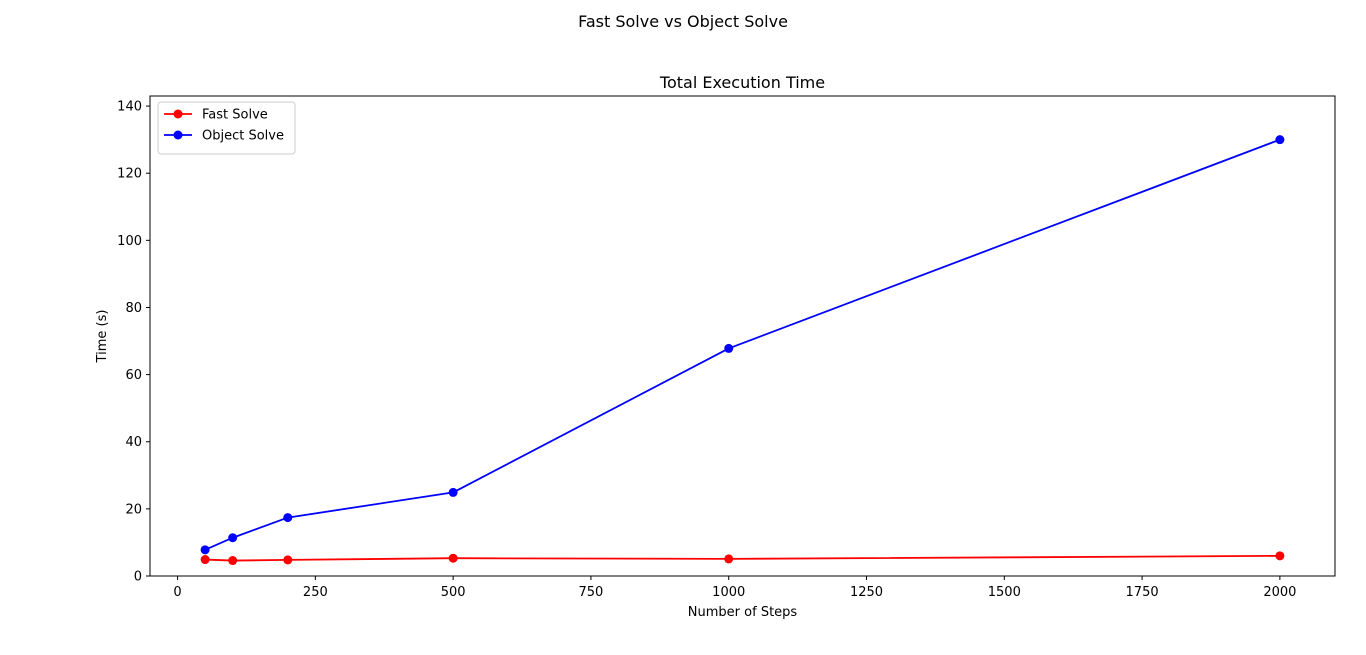 The height and width of the screenshot is (655, 1366). I want to click on x-tick-label: 500, so click(453, 592).